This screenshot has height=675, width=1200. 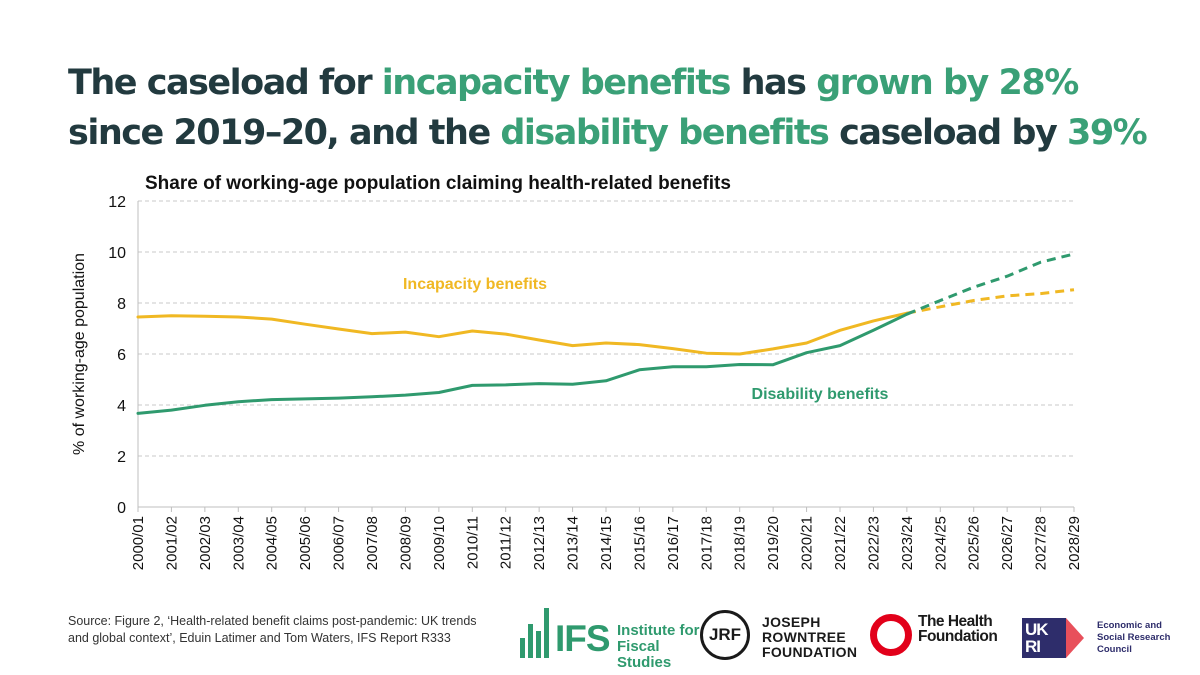 What do you see at coordinates (171, 543) in the screenshot?
I see `x-tick-label: 2001/02` at bounding box center [171, 543].